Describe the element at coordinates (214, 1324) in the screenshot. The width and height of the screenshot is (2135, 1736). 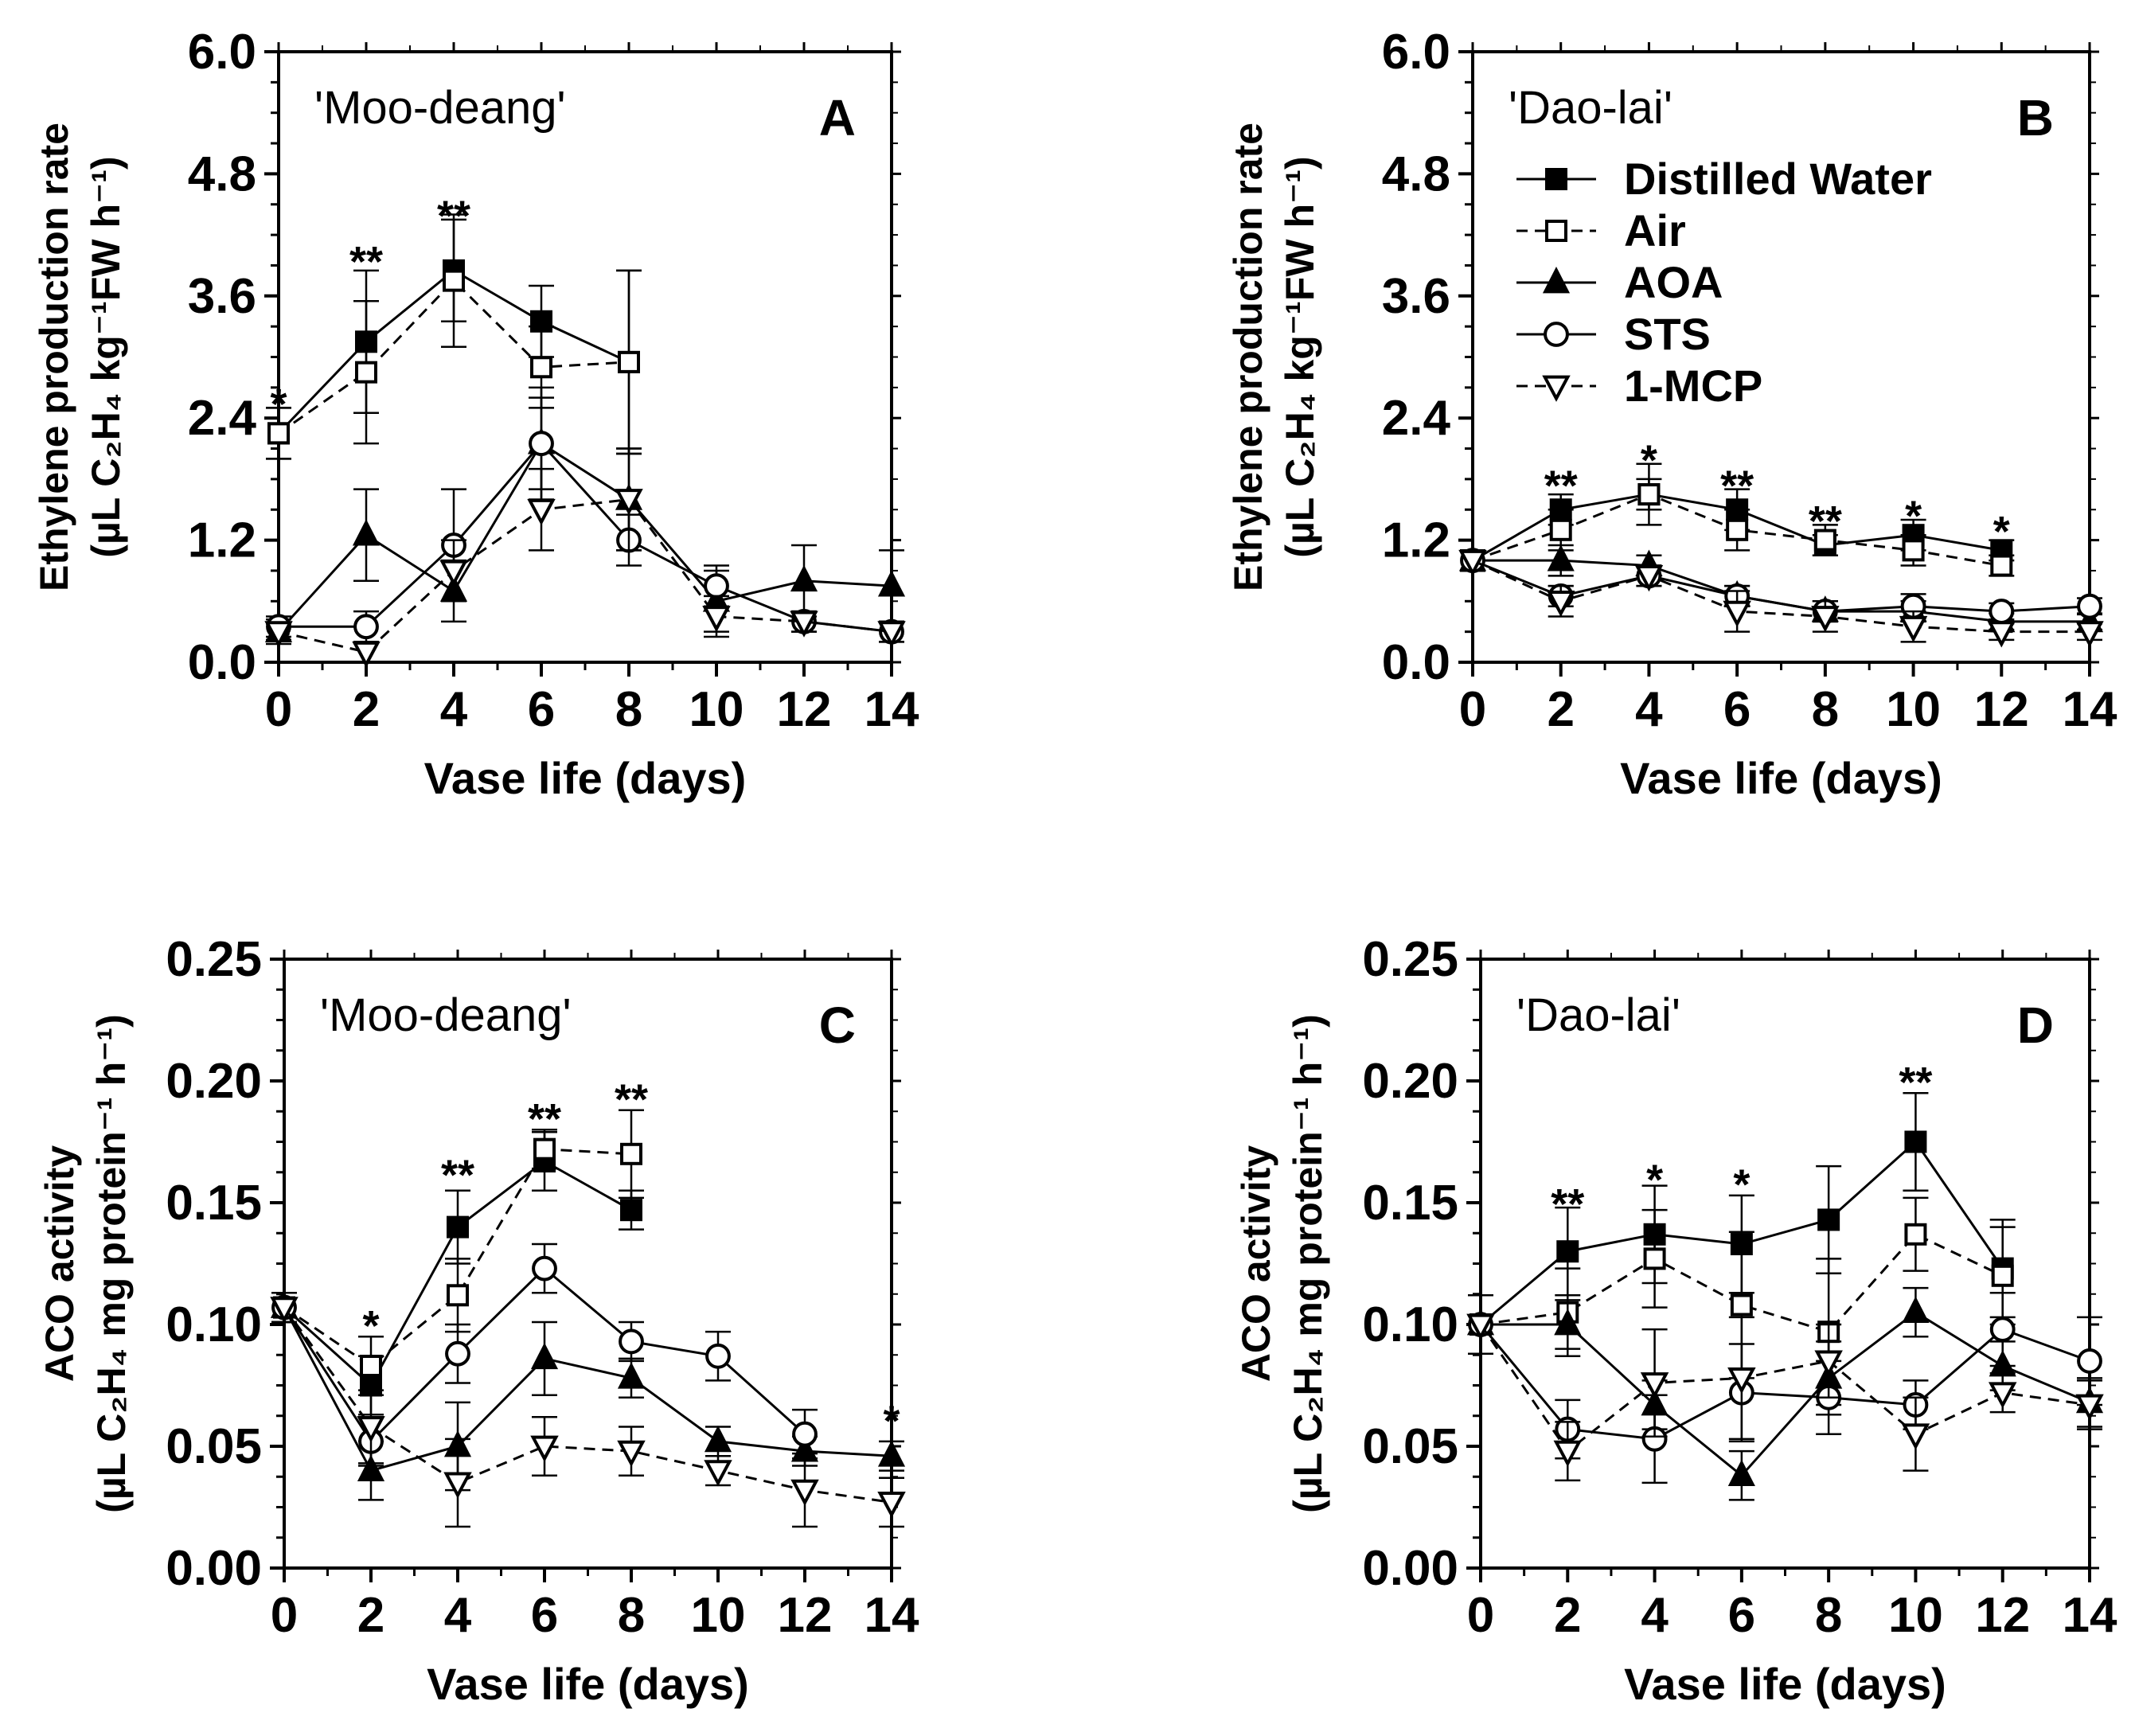
I see `y-tick-label: 0.10` at that location.